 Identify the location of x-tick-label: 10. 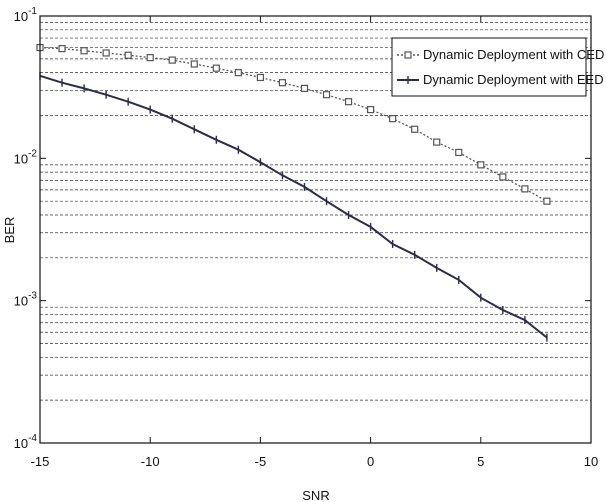
(591, 461).